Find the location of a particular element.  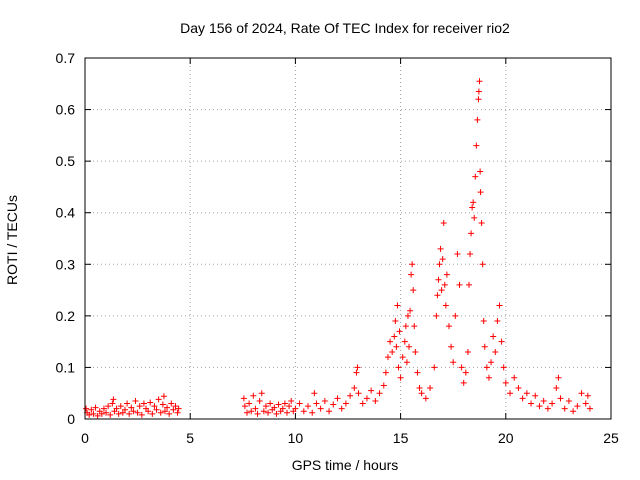

y-tick-label: 0.1 is located at coordinates (66, 367).